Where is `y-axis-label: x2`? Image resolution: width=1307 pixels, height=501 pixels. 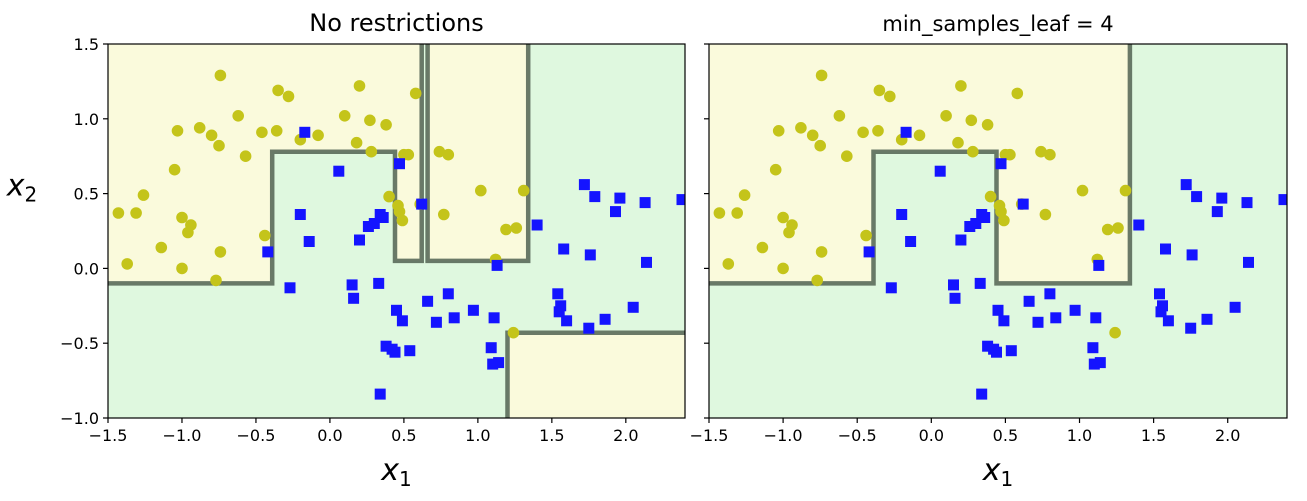
y-axis-label: x2 is located at coordinates (22, 188).